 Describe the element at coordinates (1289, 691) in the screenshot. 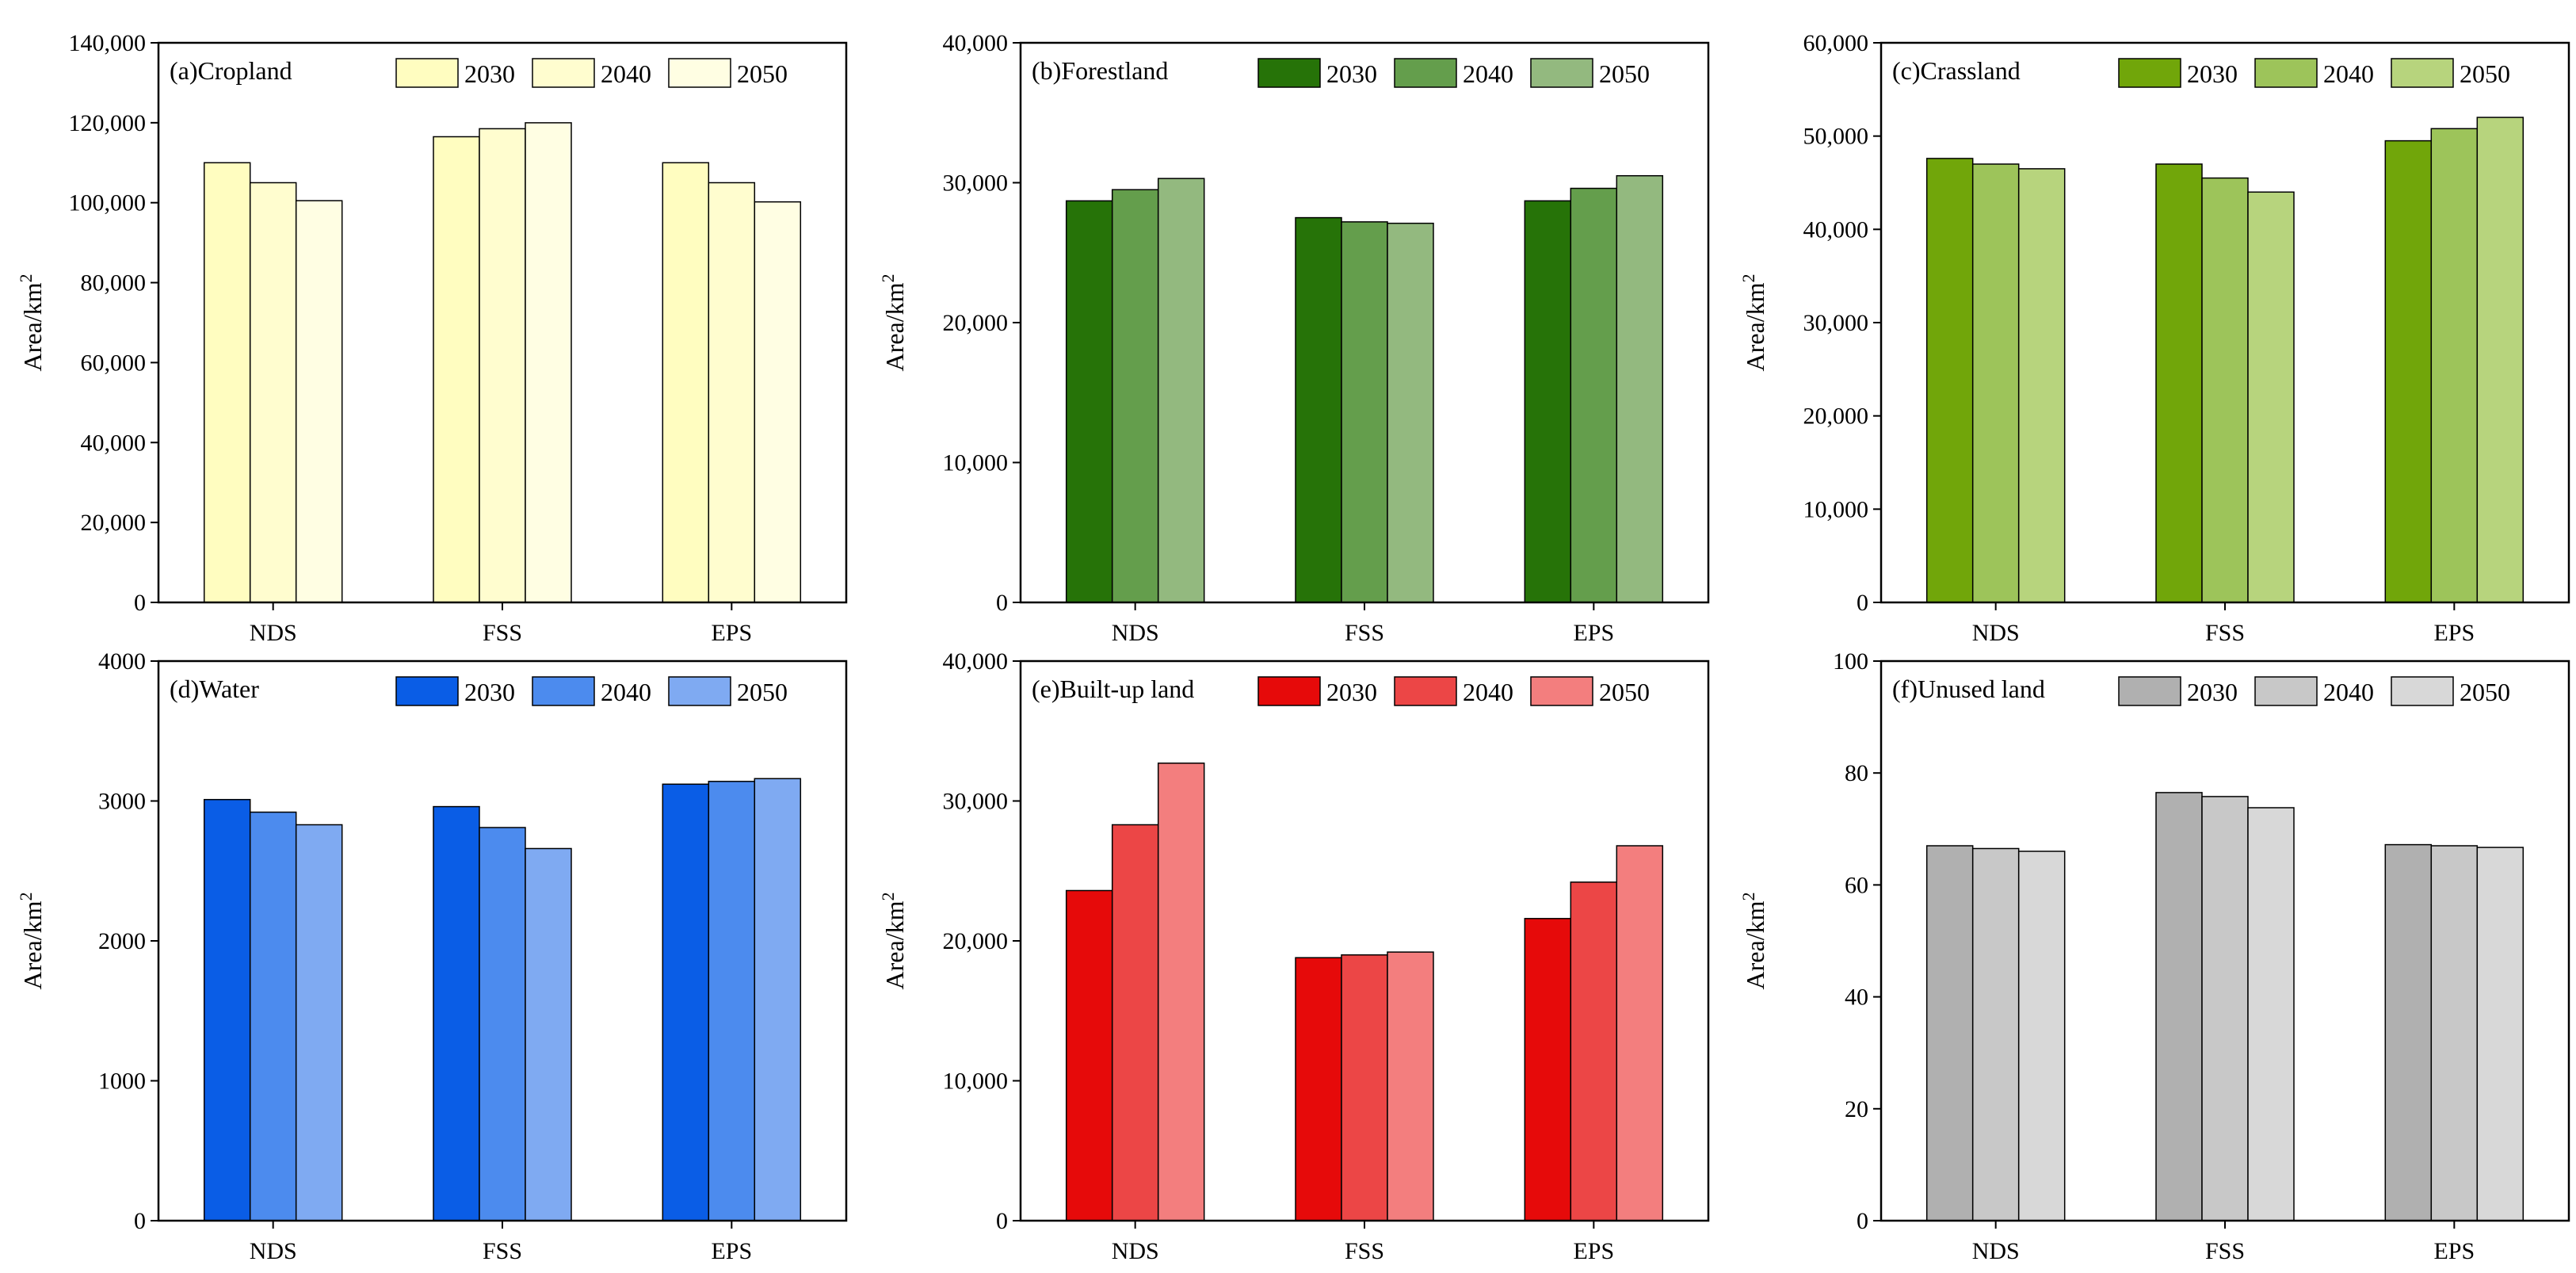

I see `legend-swatch-2030` at that location.